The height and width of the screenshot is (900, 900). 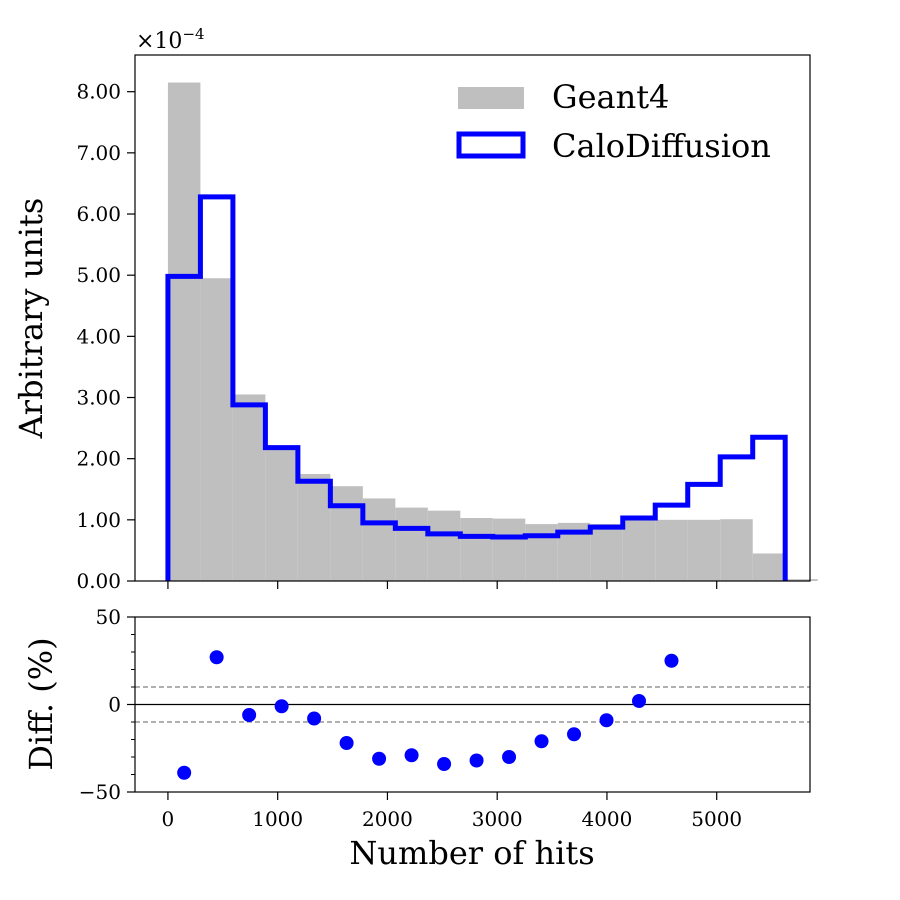 I want to click on x-tick-label: 5000, so click(x=716, y=819).